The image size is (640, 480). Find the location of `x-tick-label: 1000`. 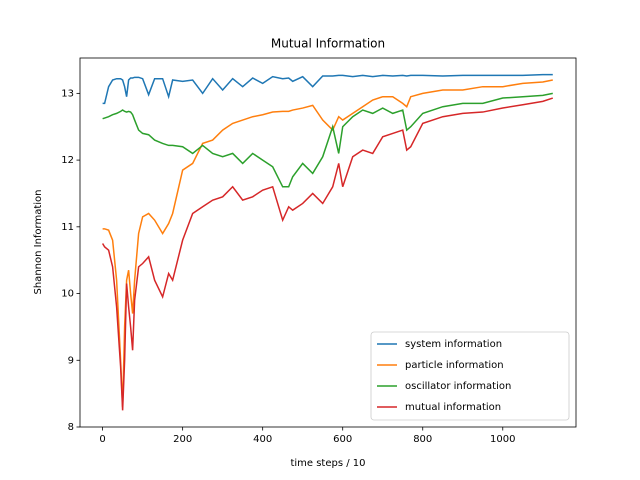

x-tick-label: 1000 is located at coordinates (502, 439).